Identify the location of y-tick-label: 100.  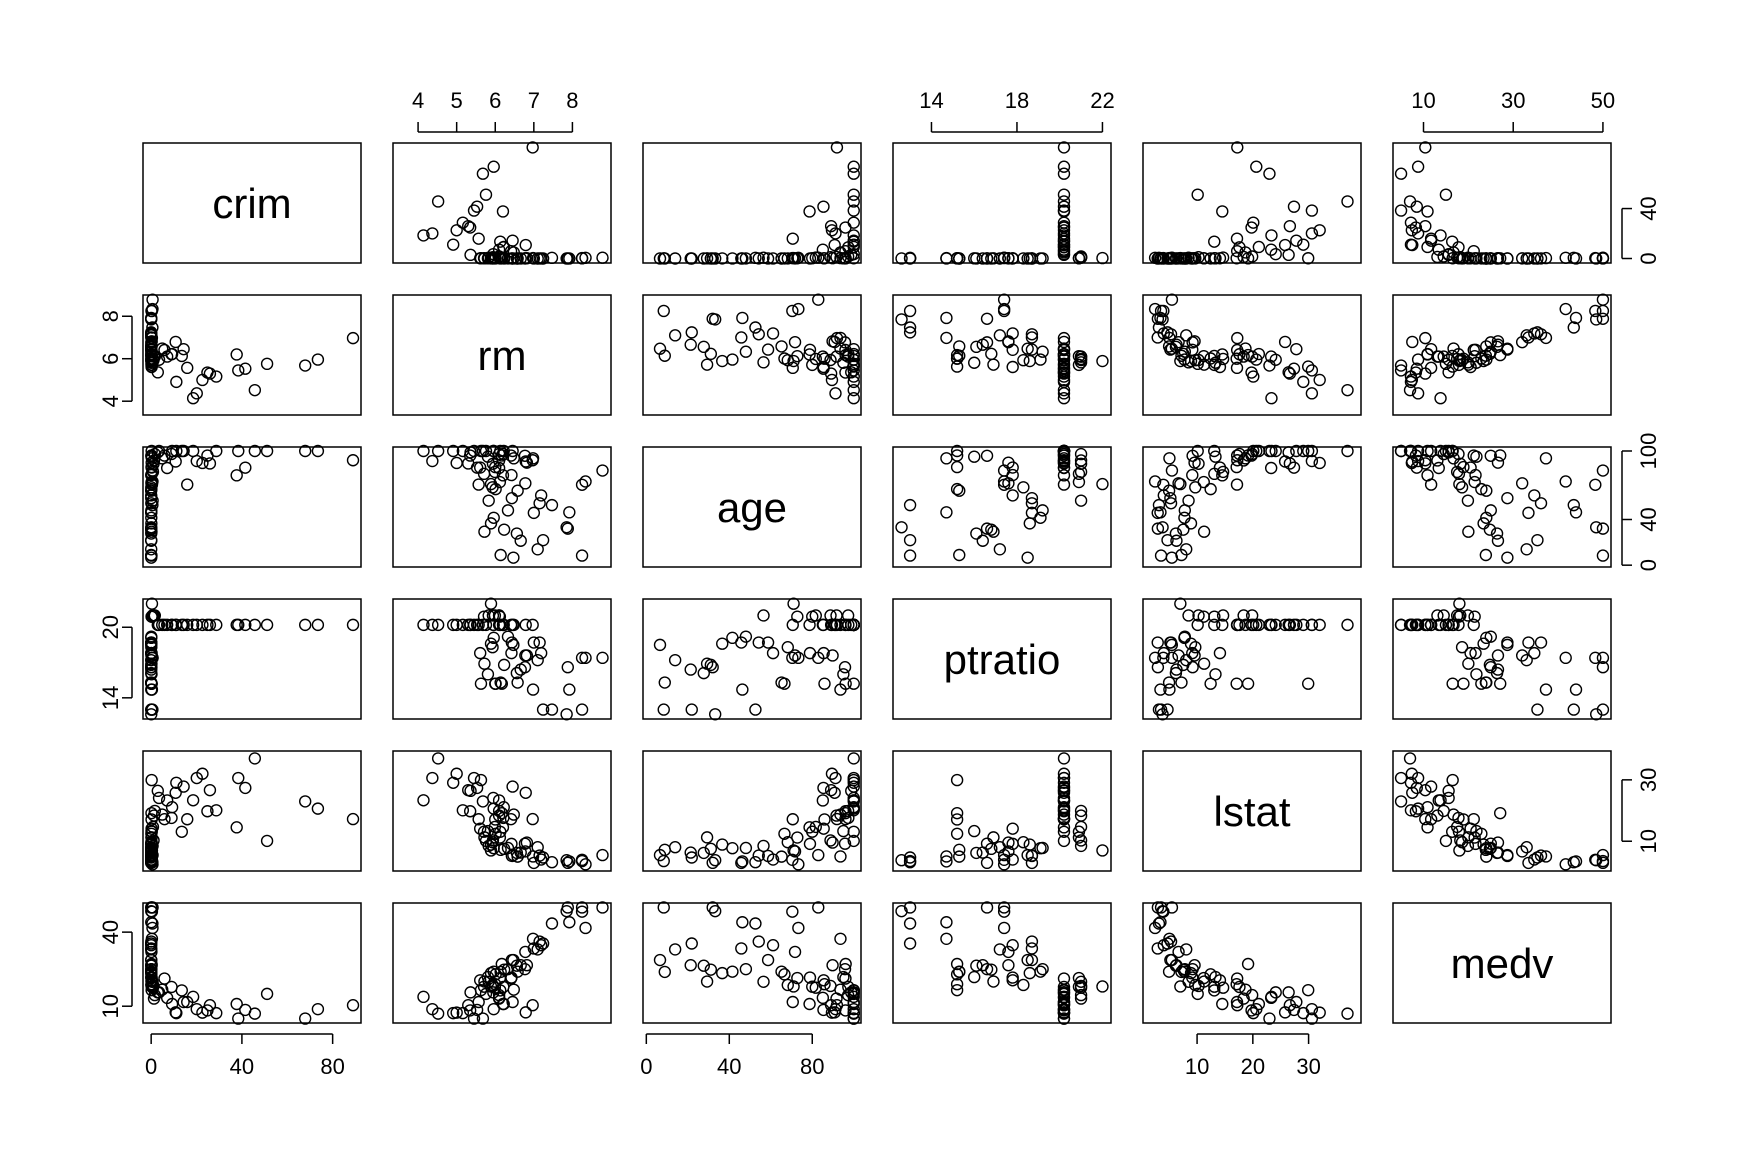
(1648, 451).